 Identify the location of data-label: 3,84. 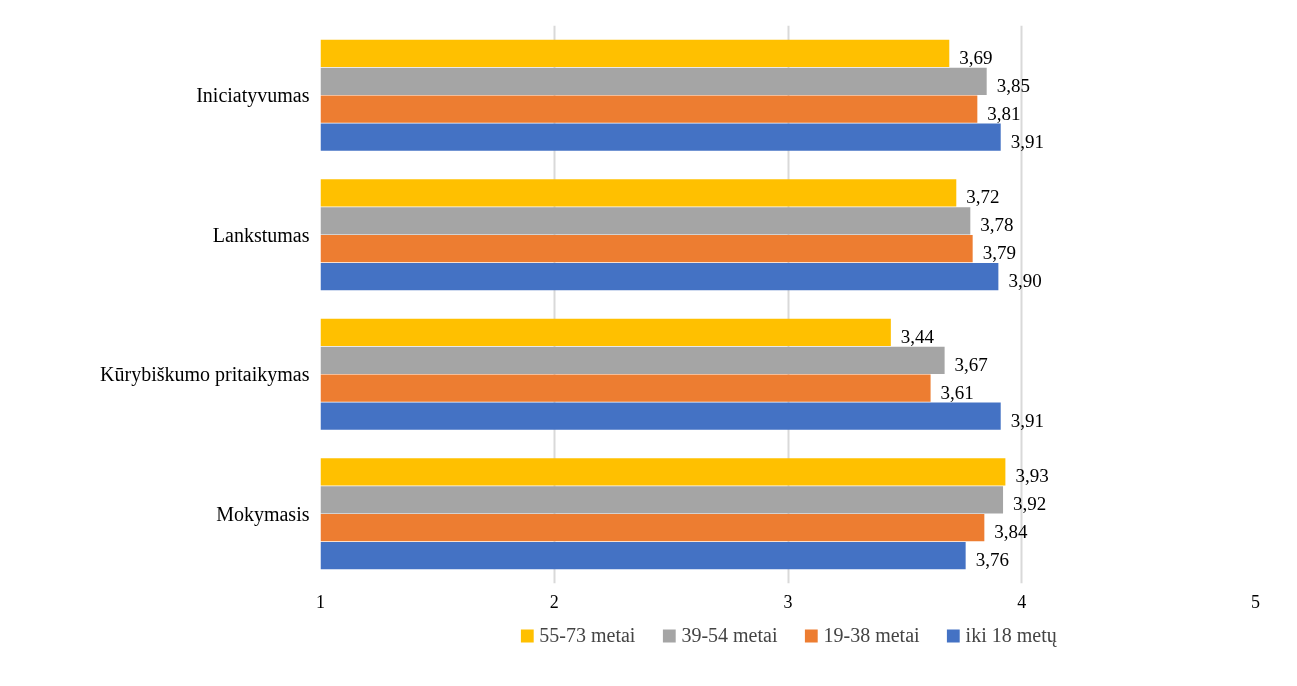
(1011, 532).